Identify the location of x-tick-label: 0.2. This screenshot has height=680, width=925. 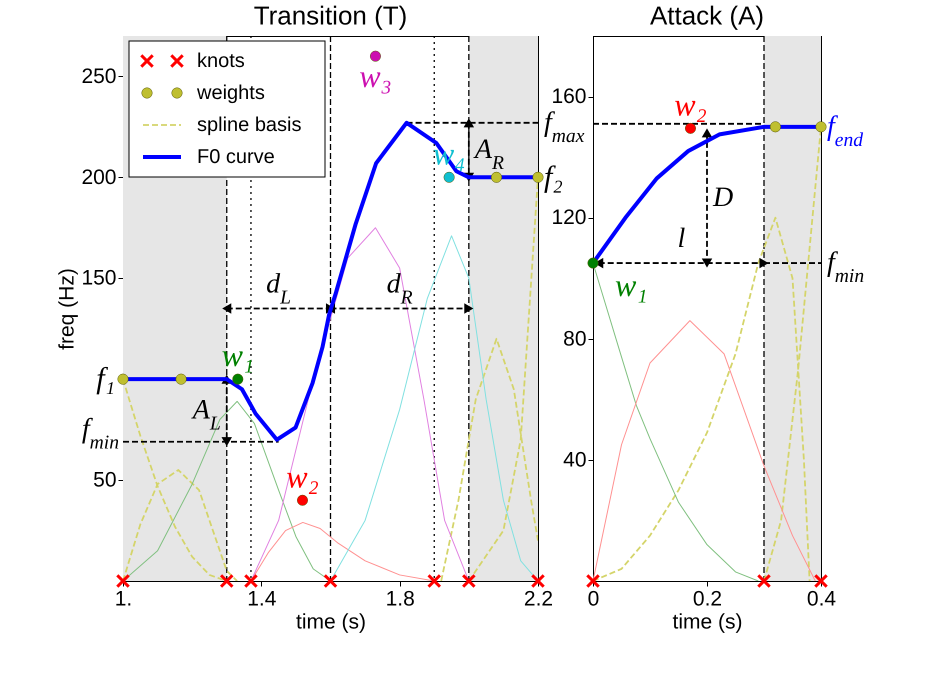
(707, 599).